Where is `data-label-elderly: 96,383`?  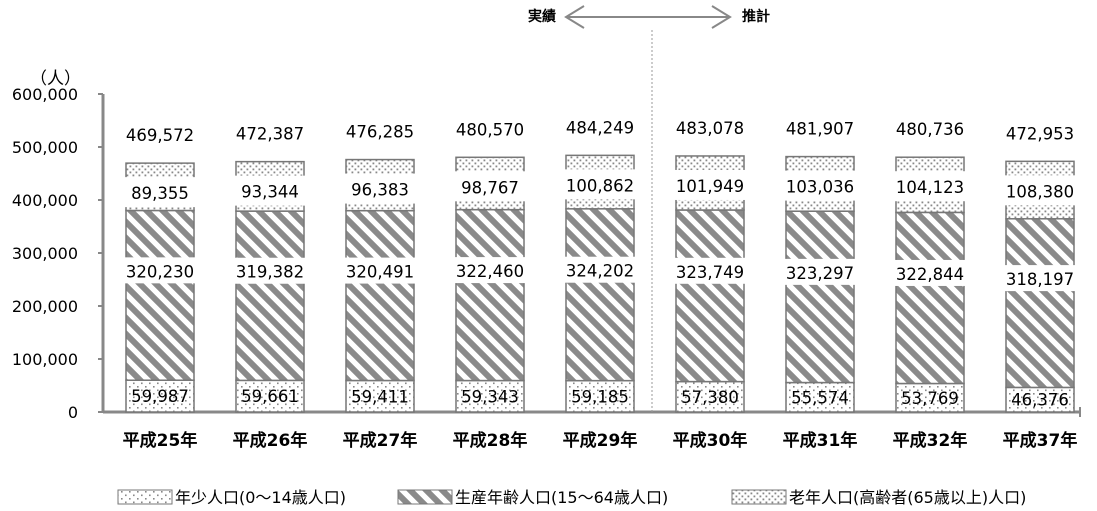
data-label-elderly: 96,383 is located at coordinates (380, 190).